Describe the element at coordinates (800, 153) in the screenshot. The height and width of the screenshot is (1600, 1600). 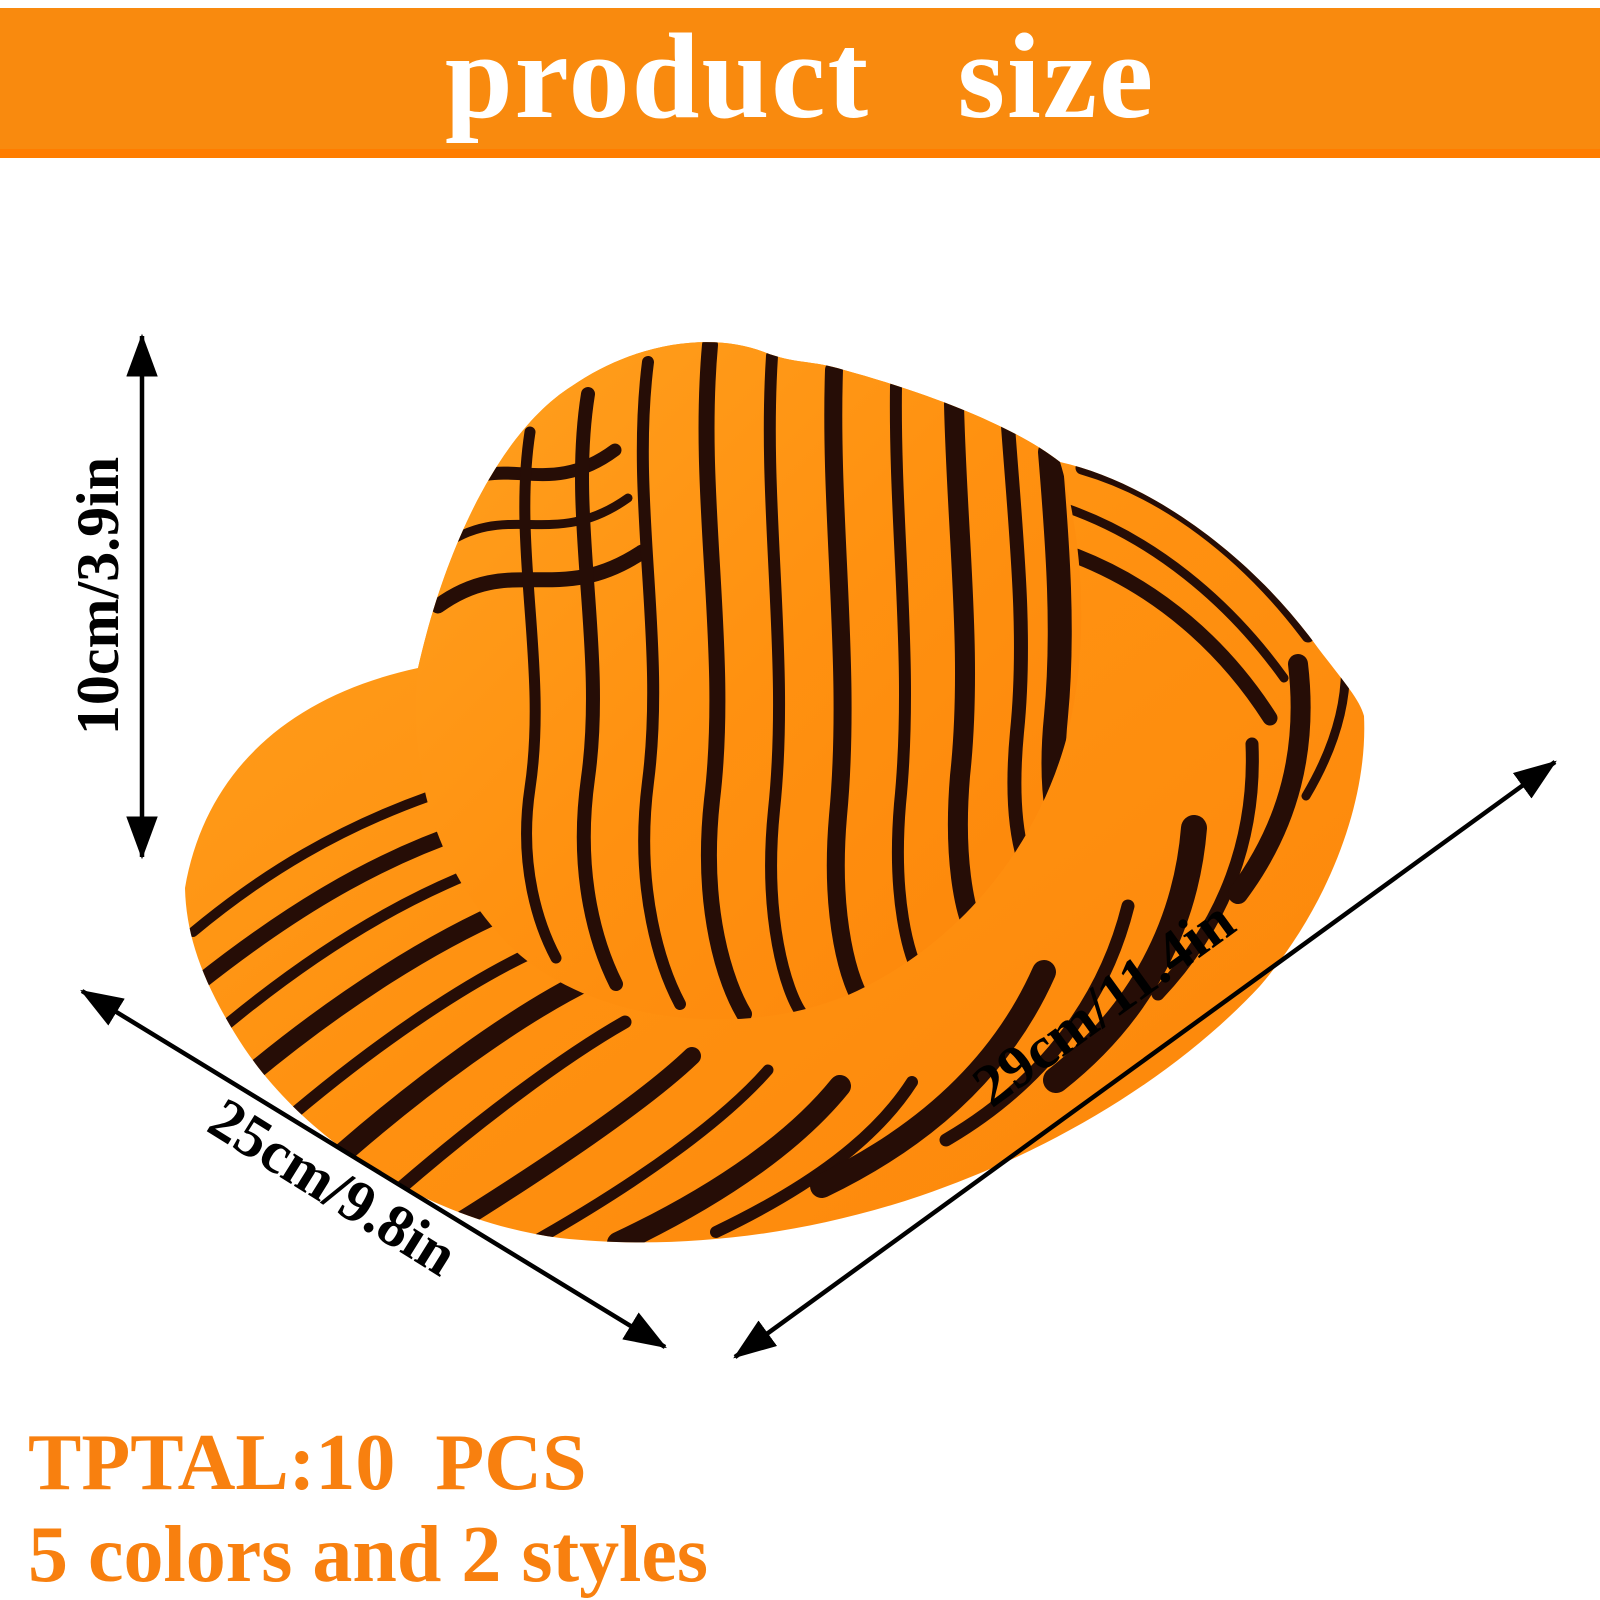
I see `banner-accent-strip` at that location.